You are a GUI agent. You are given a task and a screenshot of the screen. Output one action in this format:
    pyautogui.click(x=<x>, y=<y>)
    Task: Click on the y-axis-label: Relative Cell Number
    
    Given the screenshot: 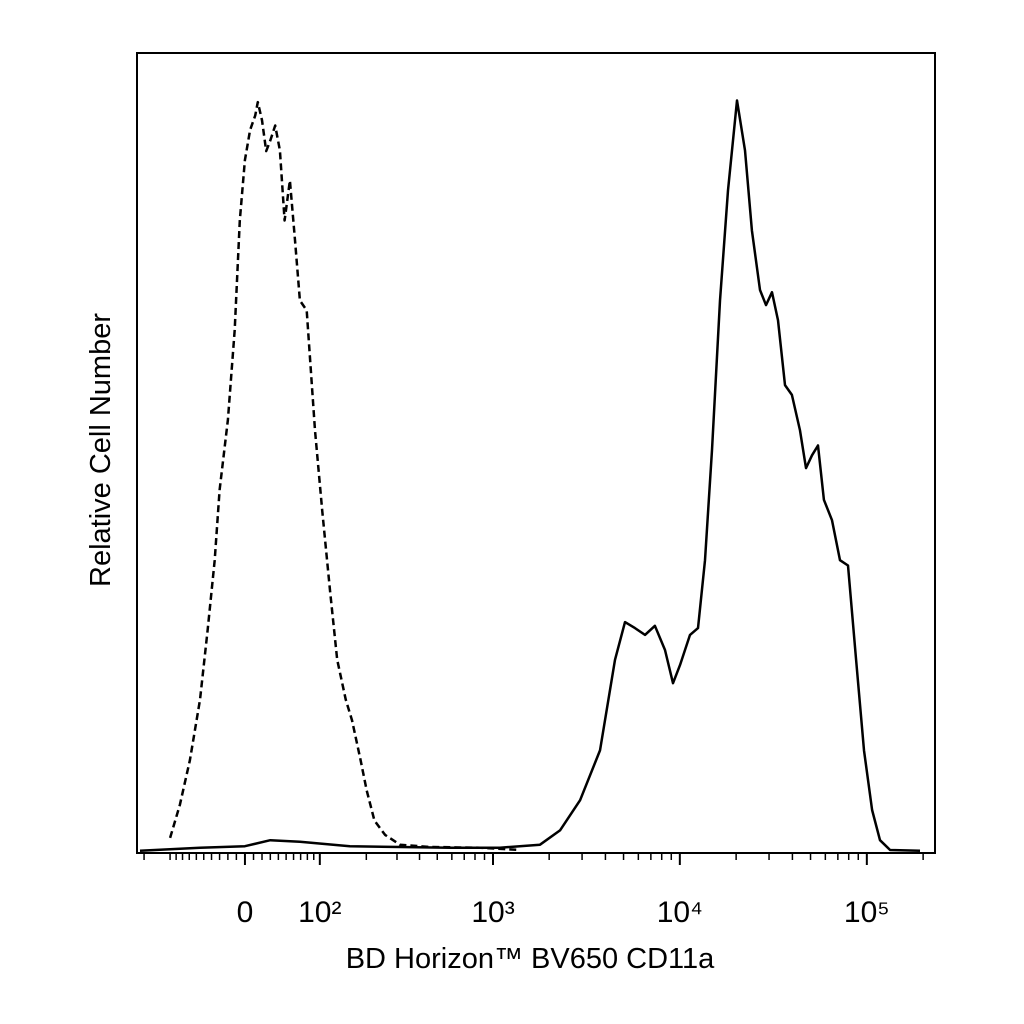 What is the action you would take?
    pyautogui.click(x=101, y=450)
    